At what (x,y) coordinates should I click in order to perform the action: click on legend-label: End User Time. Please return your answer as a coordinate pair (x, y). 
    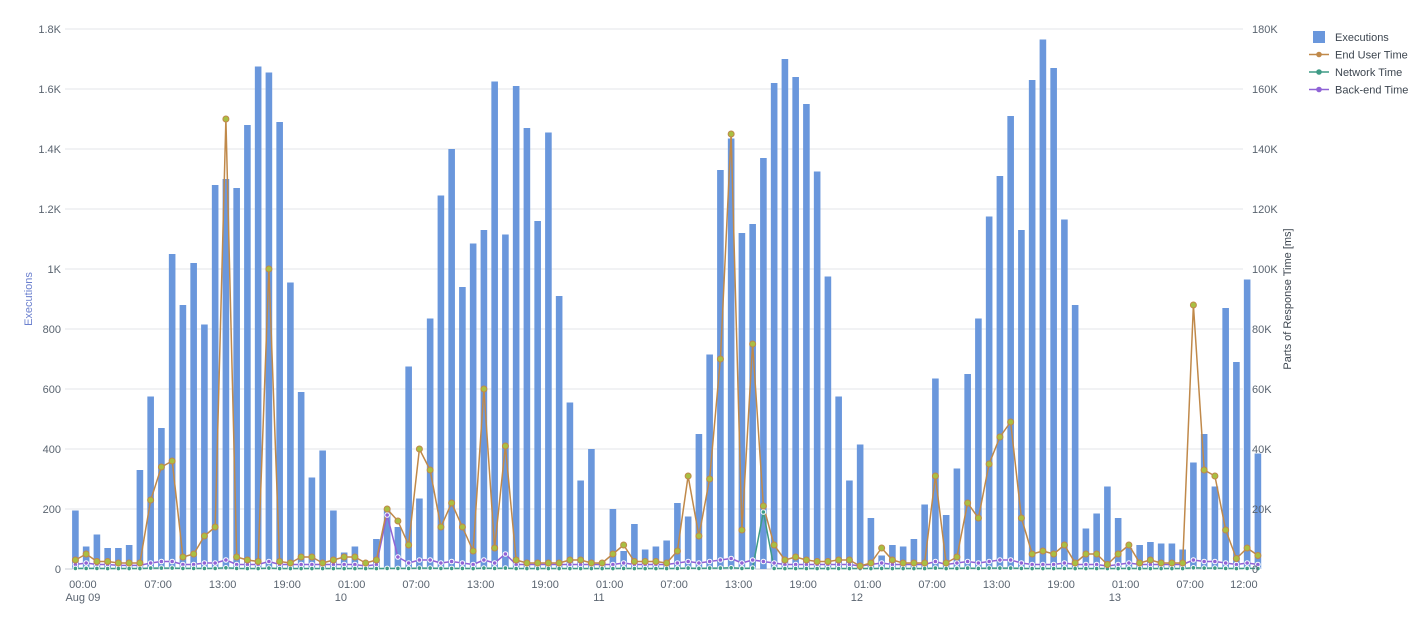
    Looking at the image, I should click on (1371, 56).